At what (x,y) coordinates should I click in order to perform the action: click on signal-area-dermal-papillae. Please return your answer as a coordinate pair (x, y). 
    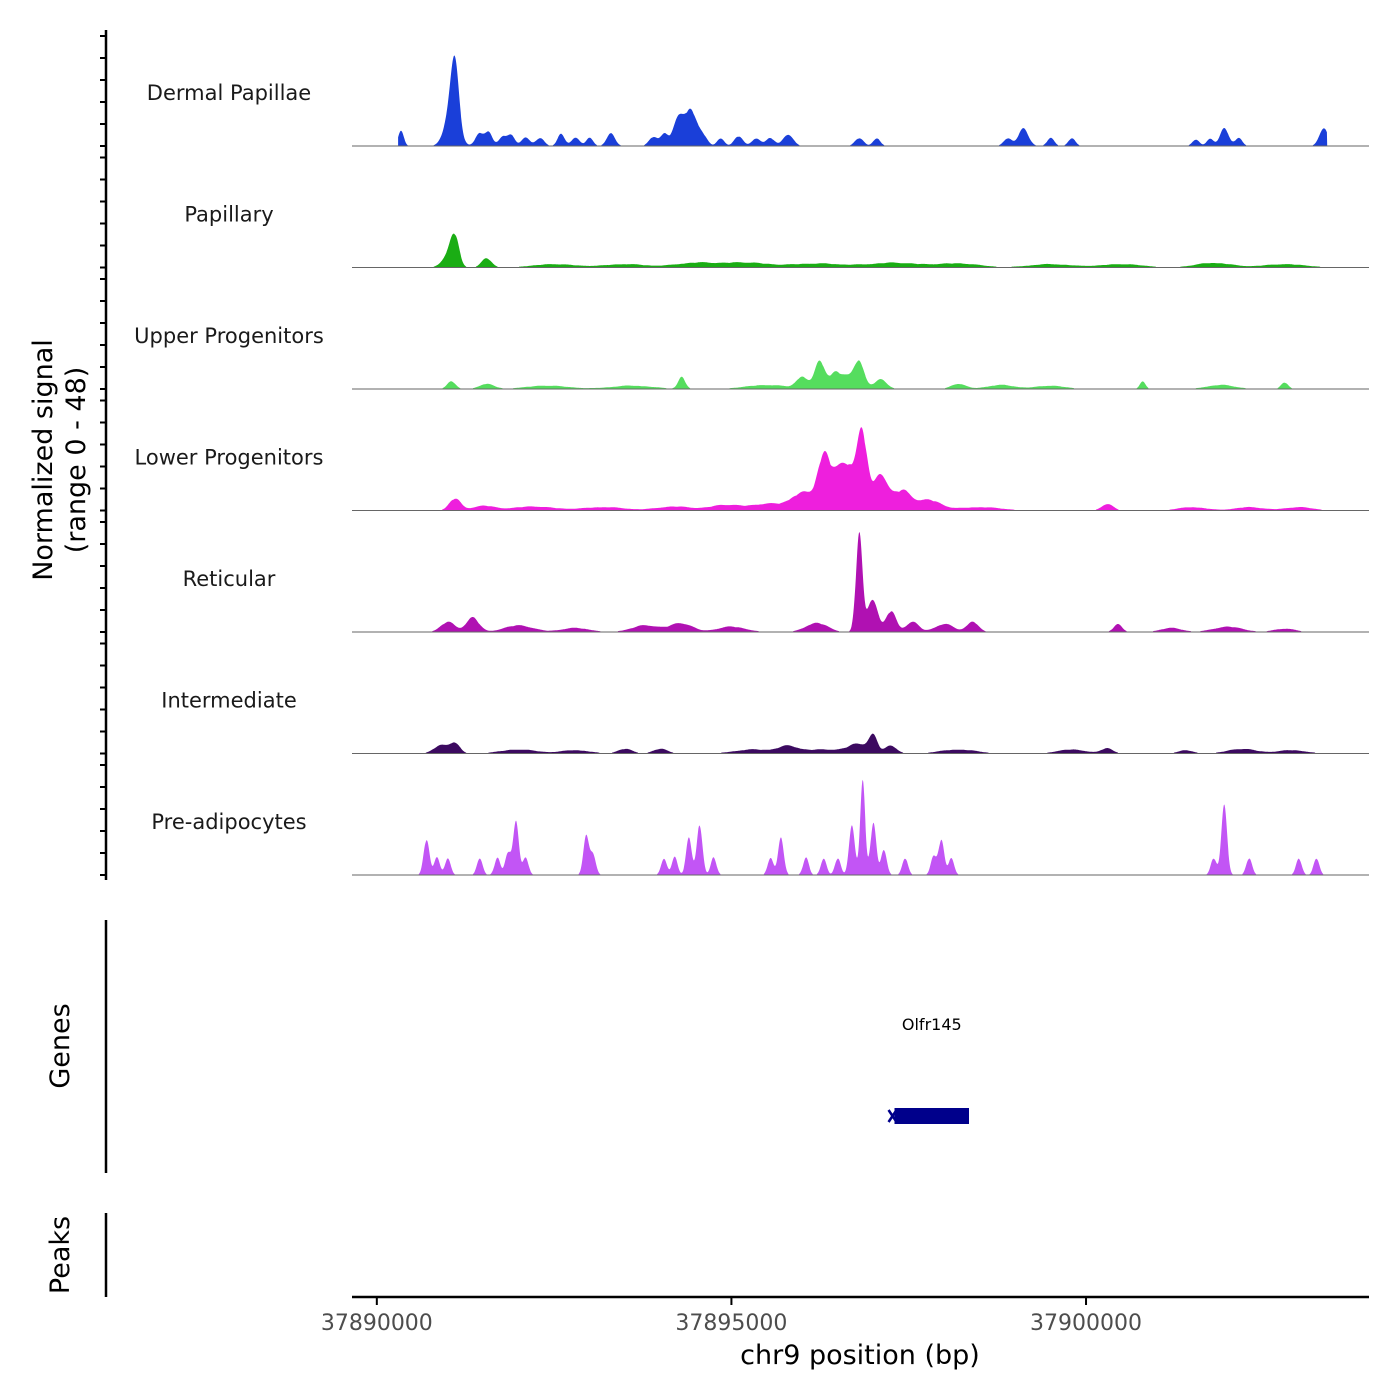
    Looking at the image, I should click on (863, 100).